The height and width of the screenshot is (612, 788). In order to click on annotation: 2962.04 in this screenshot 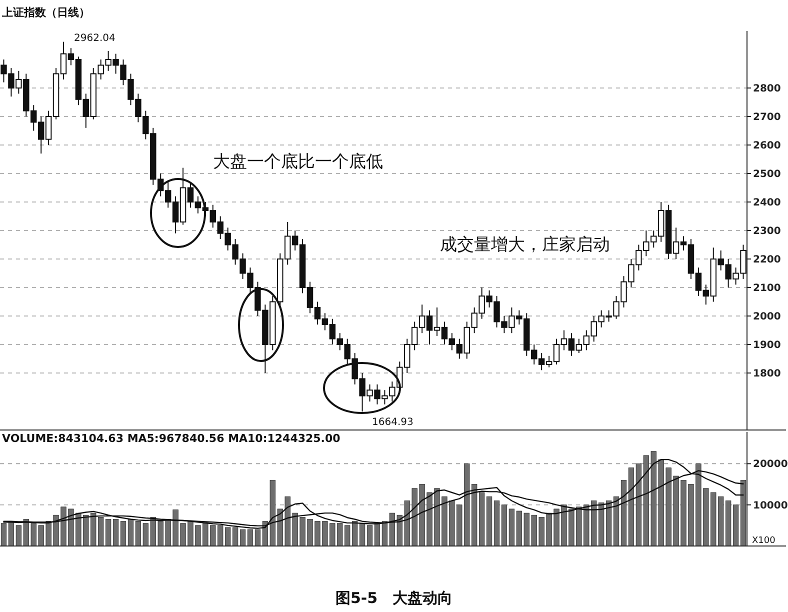, I will do `click(95, 38)`.